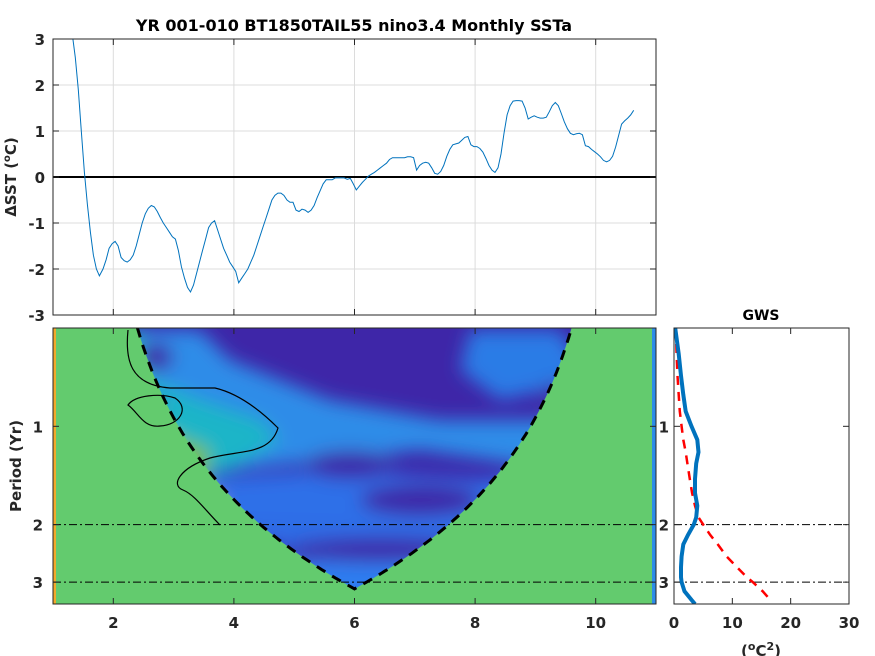 This screenshot has height=656, width=875. Describe the element at coordinates (849, 623) in the screenshot. I see `x-tick-label: 30` at that location.